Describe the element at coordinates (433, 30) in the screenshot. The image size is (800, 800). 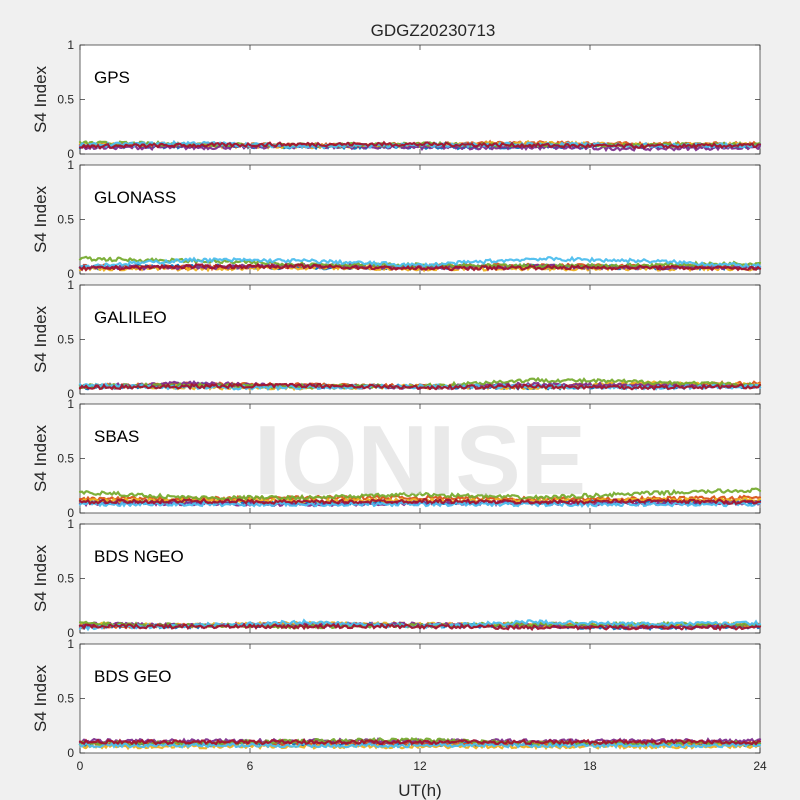
I see `figure-title: GDGZ20230713` at that location.